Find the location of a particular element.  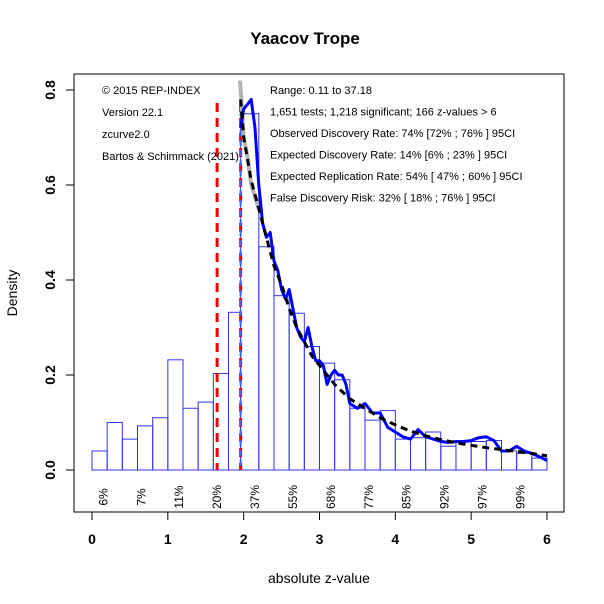

power-label-11: 99% is located at coordinates (520, 497).